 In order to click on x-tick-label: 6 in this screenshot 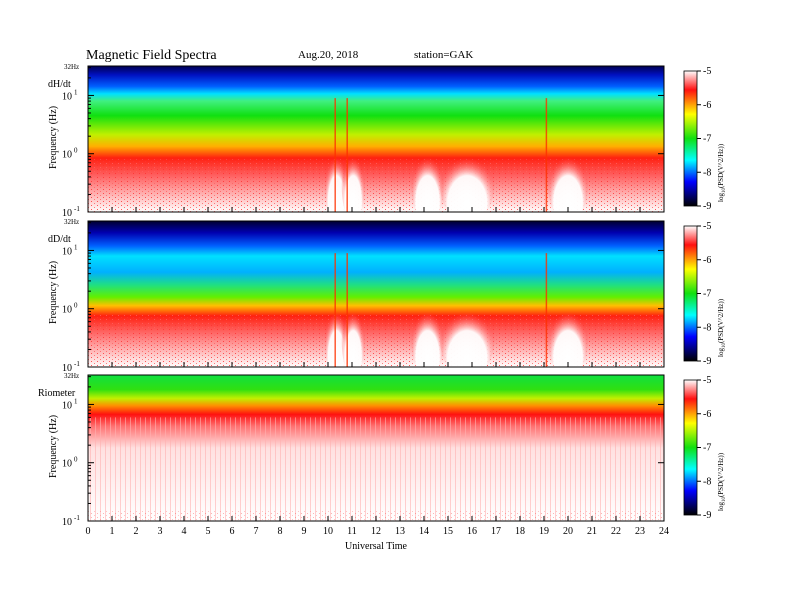, I will do `click(232, 531)`.